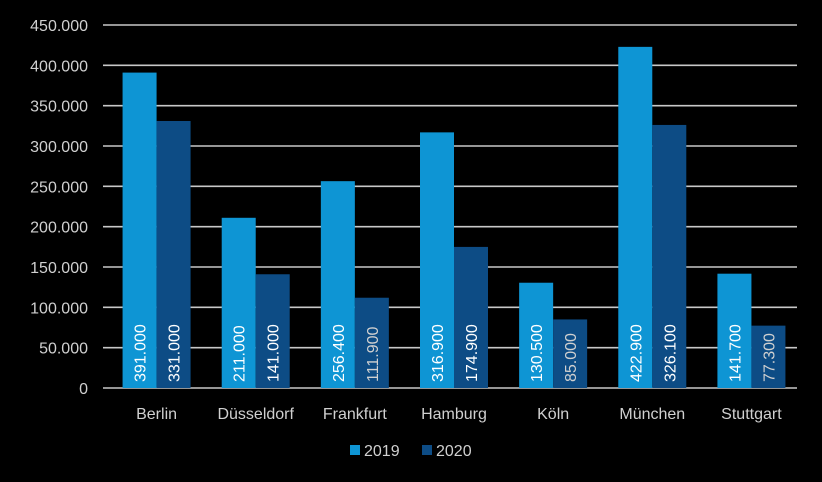 The height and width of the screenshot is (482, 822). Describe the element at coordinates (735, 353) in the screenshot. I see `data-label: 141.700` at that location.